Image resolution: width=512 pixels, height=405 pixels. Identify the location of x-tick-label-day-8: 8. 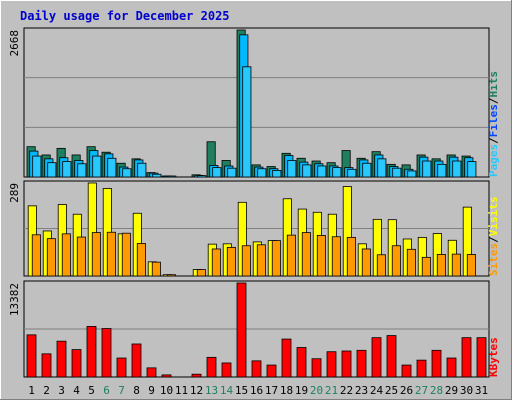
(136, 390).